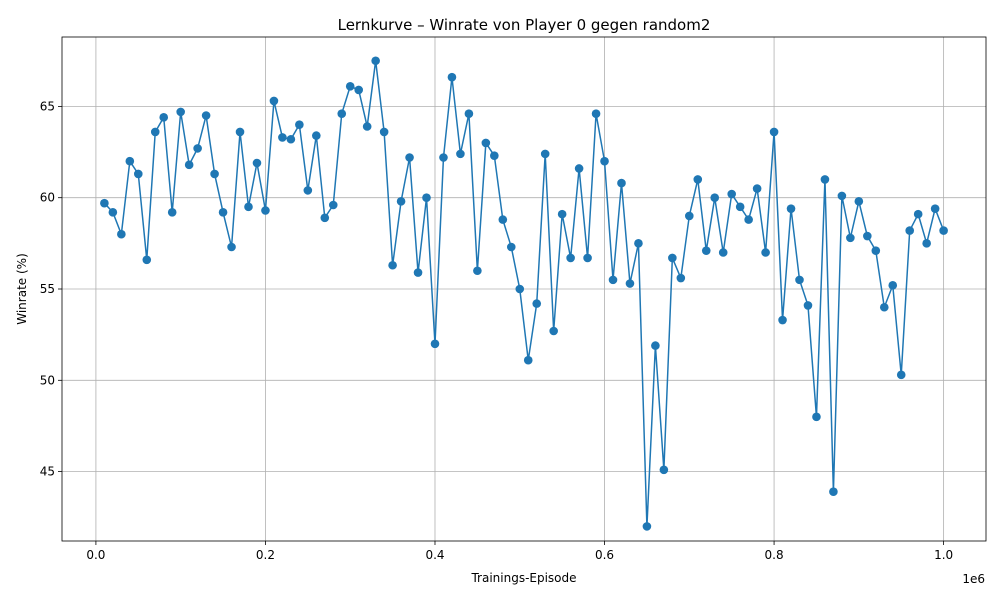  Describe the element at coordinates (604, 555) in the screenshot. I see `x-tick-label: 0.6` at that location.